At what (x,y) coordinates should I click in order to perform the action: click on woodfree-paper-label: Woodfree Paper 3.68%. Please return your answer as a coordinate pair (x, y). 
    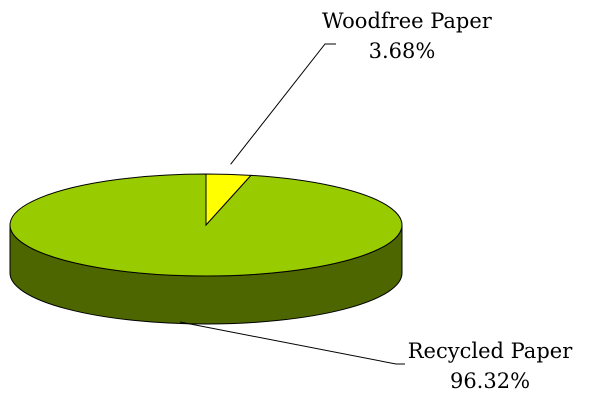
    Looking at the image, I should click on (407, 36).